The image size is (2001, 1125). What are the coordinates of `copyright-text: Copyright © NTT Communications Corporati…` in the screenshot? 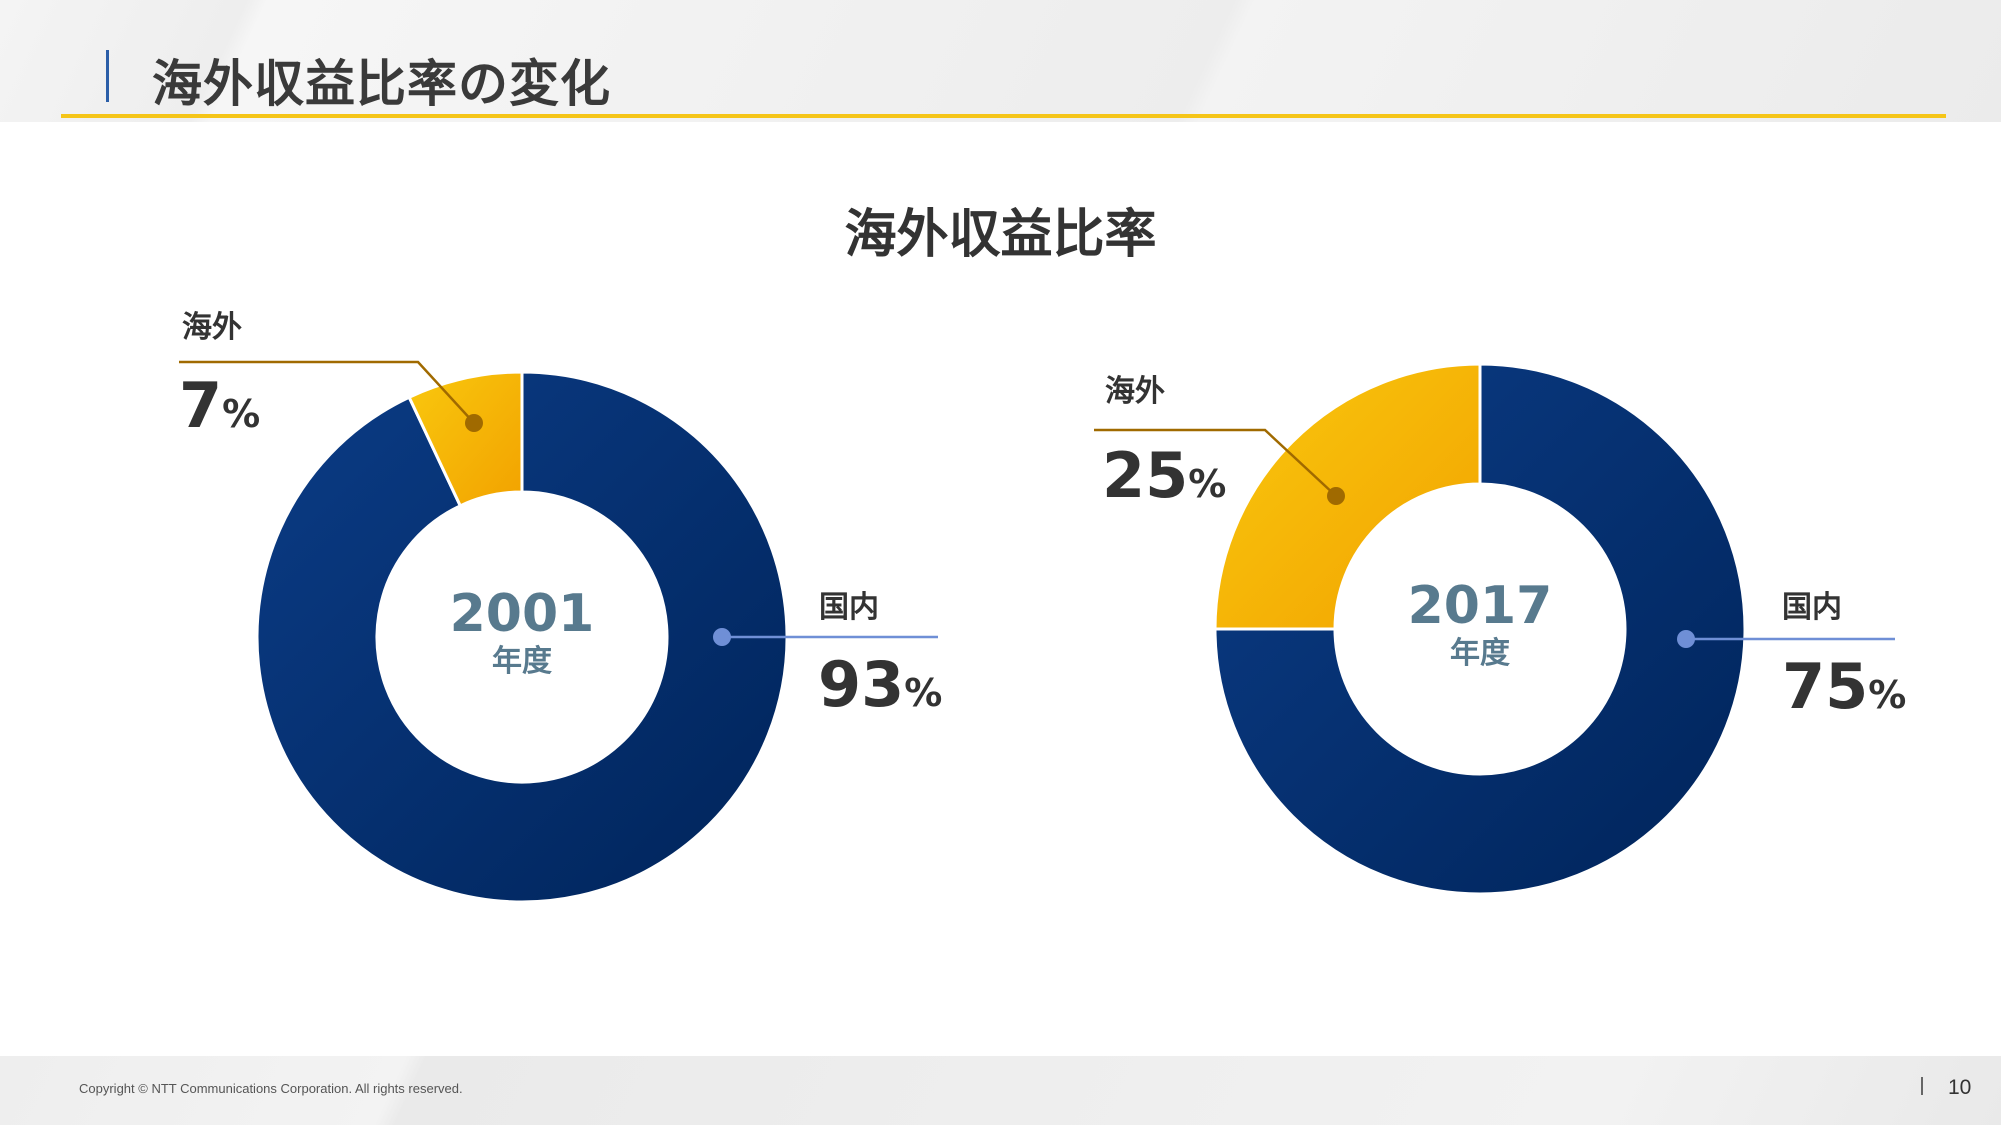 It's located at (271, 1088).